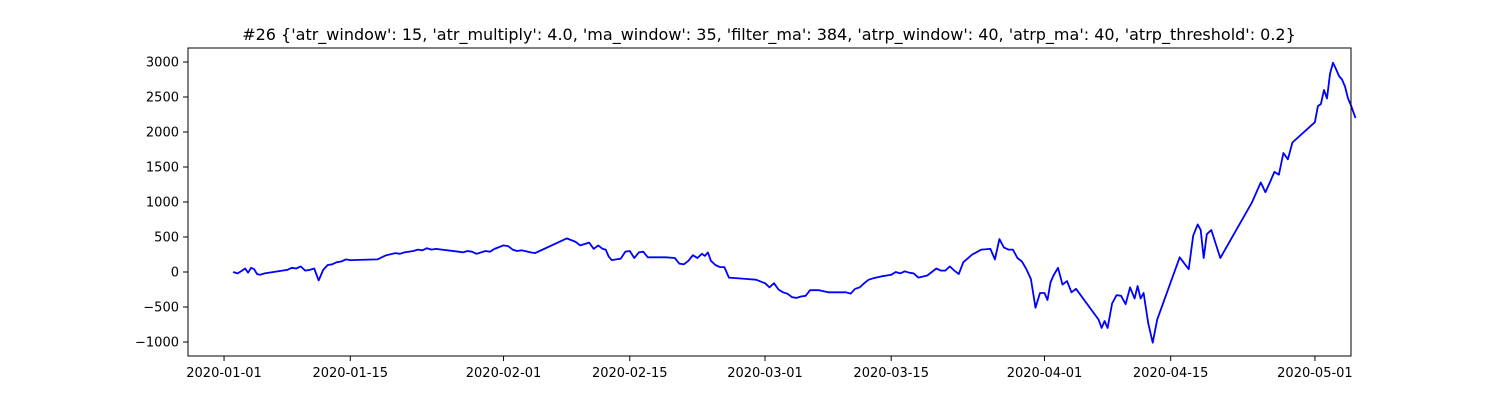 The image size is (1500, 400). What do you see at coordinates (175, 273) in the screenshot?
I see `y-tick-label: 0` at bounding box center [175, 273].